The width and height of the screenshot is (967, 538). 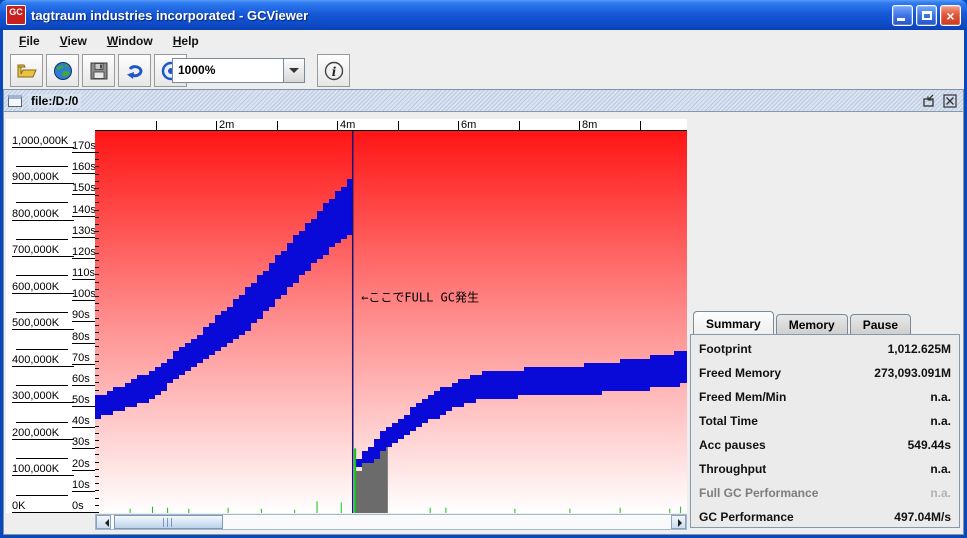 What do you see at coordinates (224, 297) in the screenshot?
I see `heap-band-before-full-gc` at bounding box center [224, 297].